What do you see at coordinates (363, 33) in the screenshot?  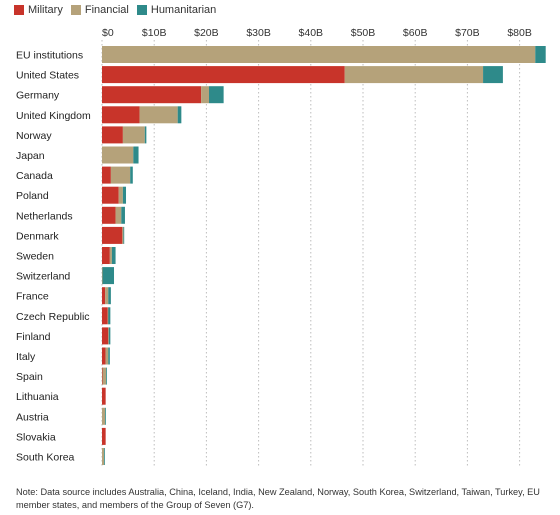 I see `x-tick-label: $50B` at bounding box center [363, 33].